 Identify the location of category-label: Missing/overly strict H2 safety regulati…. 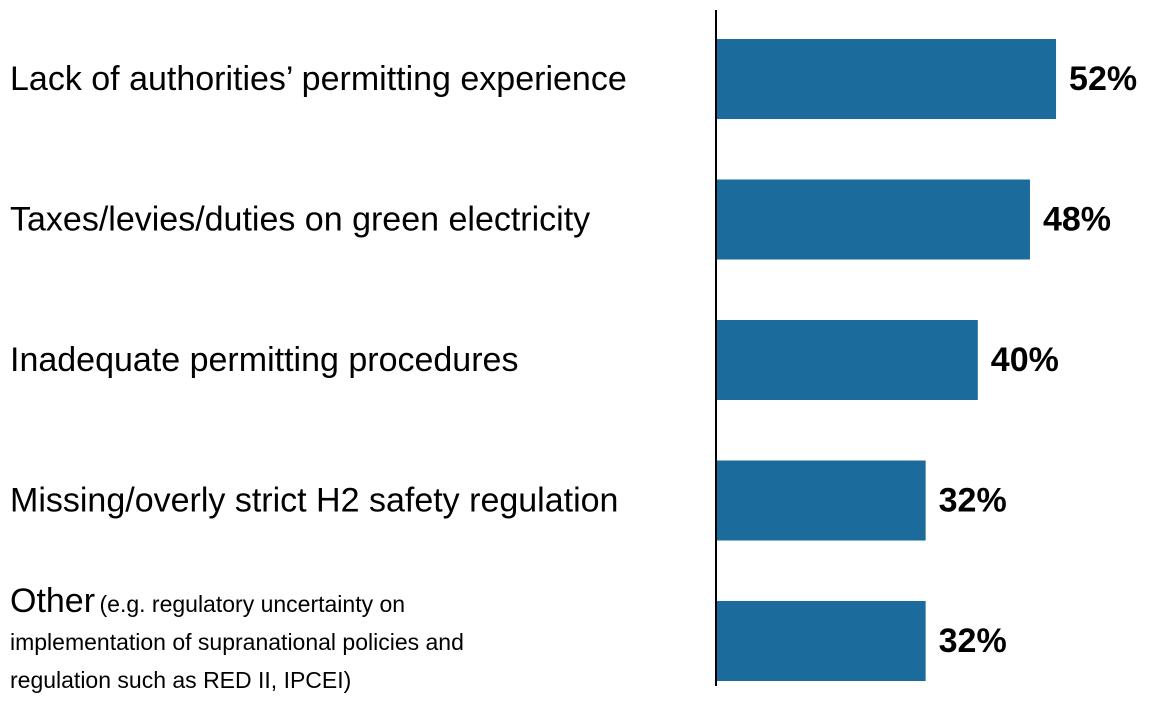
(314, 500).